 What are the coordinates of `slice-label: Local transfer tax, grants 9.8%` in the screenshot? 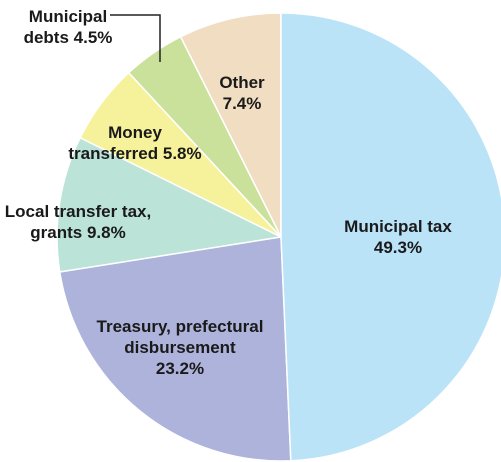 It's located at (78, 222).